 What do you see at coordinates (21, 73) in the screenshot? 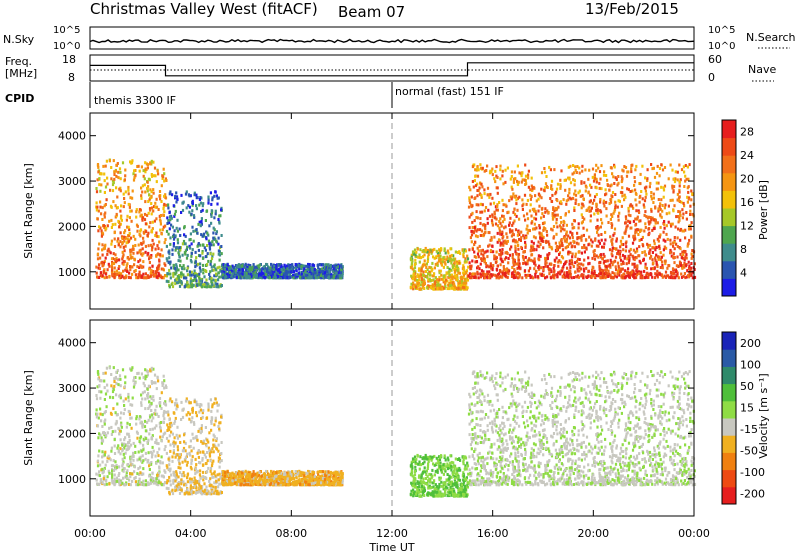
I see `freq-label-line2: [MHz]` at bounding box center [21, 73].